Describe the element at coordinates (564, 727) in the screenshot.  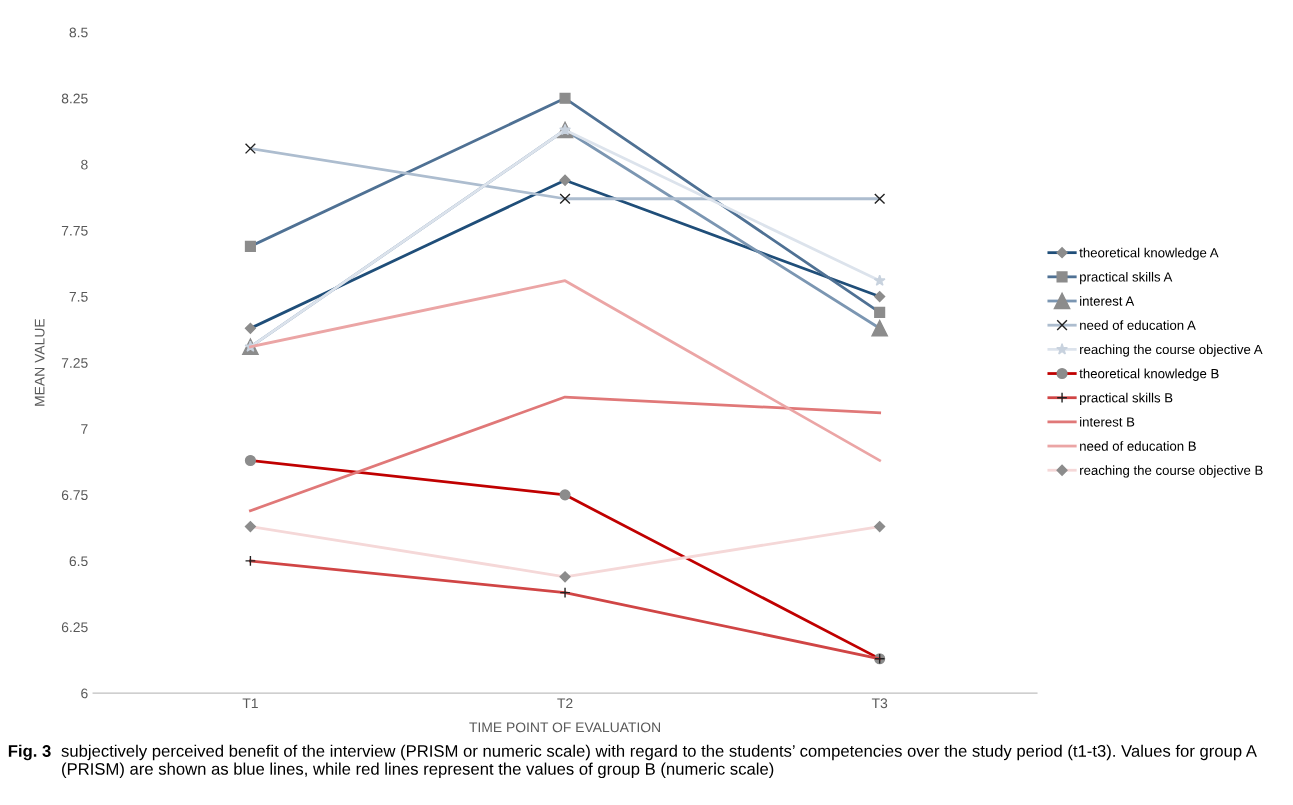
I see `x-axis-title: TIME POINT OF EVALUATION` at that location.